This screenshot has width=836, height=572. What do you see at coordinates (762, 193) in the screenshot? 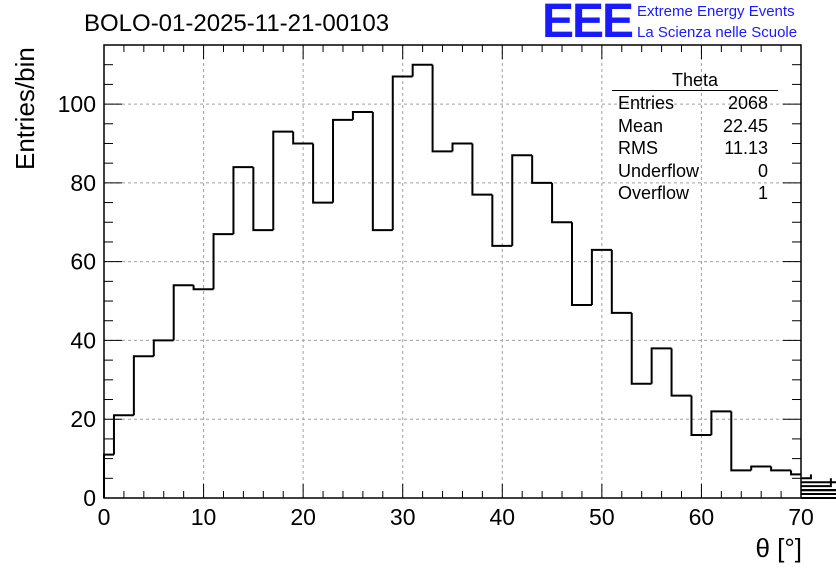
I see `stats-value: 1` at bounding box center [762, 193].